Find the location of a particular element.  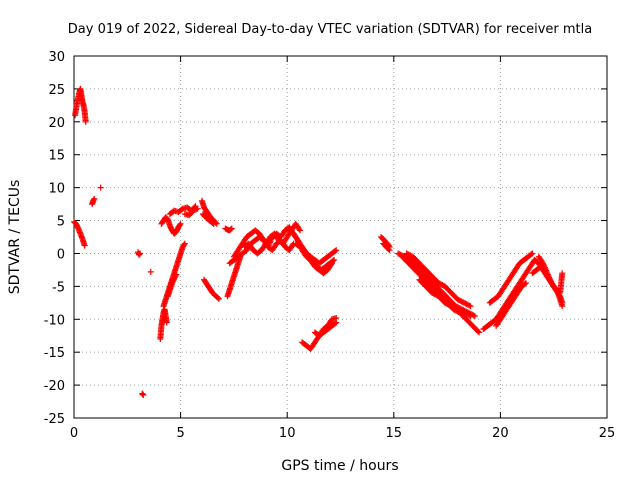

y-tick-label: -10 is located at coordinates (54, 320).